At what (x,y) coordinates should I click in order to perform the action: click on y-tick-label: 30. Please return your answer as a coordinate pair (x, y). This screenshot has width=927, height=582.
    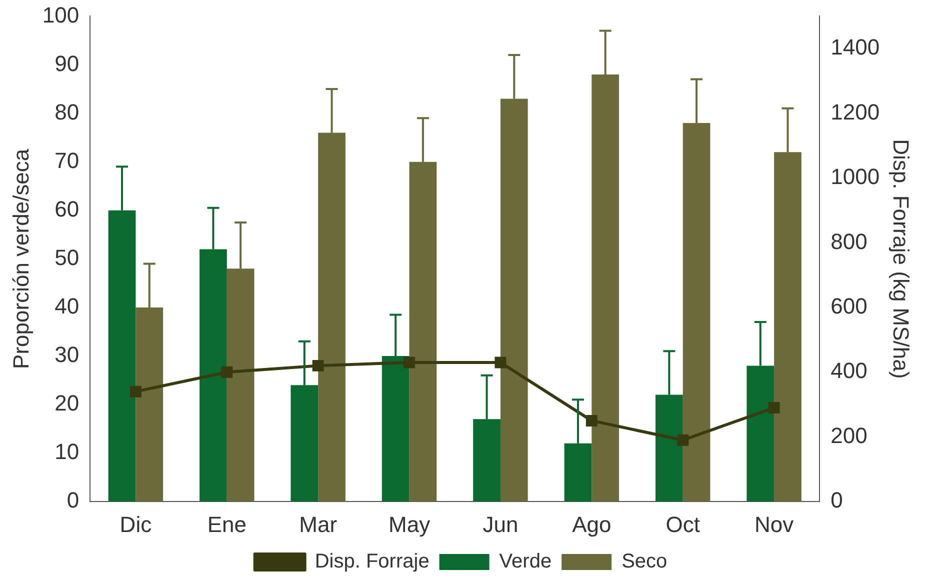
    Looking at the image, I should click on (67, 355).